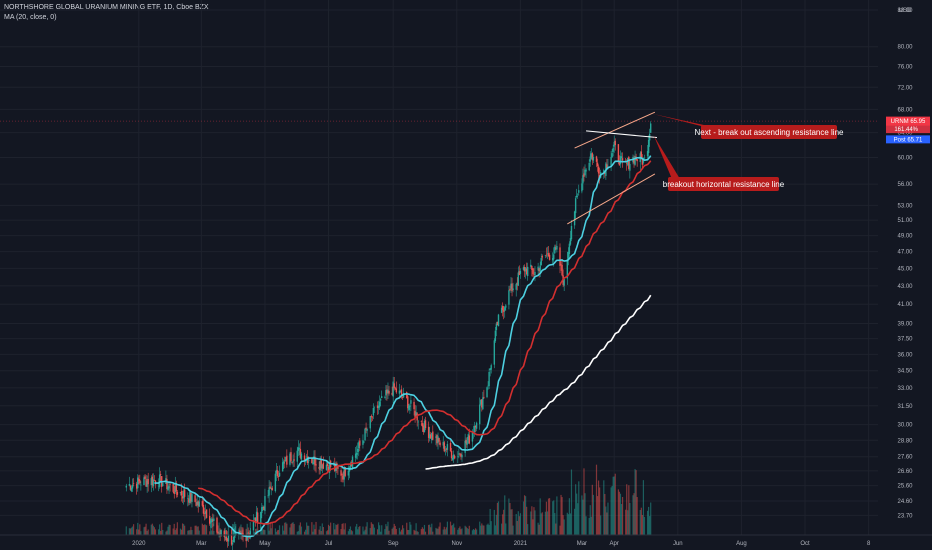  I want to click on price-tick-label: 41.00, so click(905, 305).